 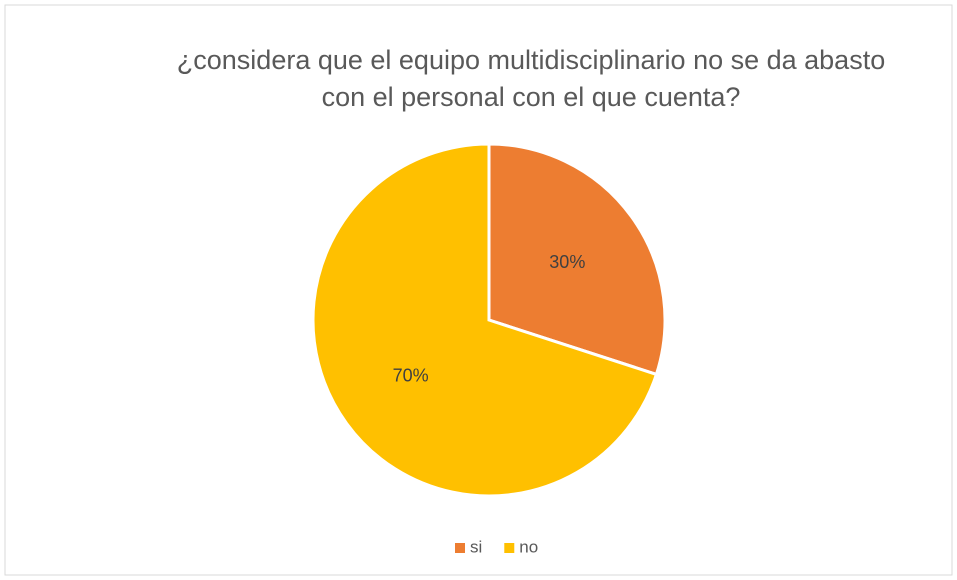 I want to click on legend-label: no, so click(x=528, y=546).